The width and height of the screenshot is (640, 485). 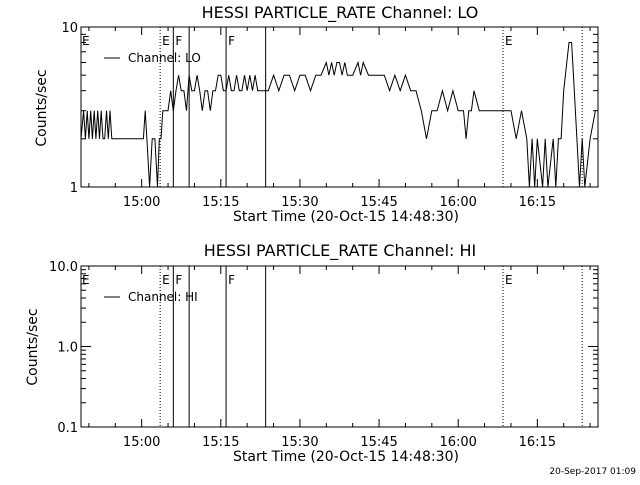 What do you see at coordinates (340, 251) in the screenshot?
I see `chart-title: HESSI PARTICLE_RATE Channel: HI` at bounding box center [340, 251].